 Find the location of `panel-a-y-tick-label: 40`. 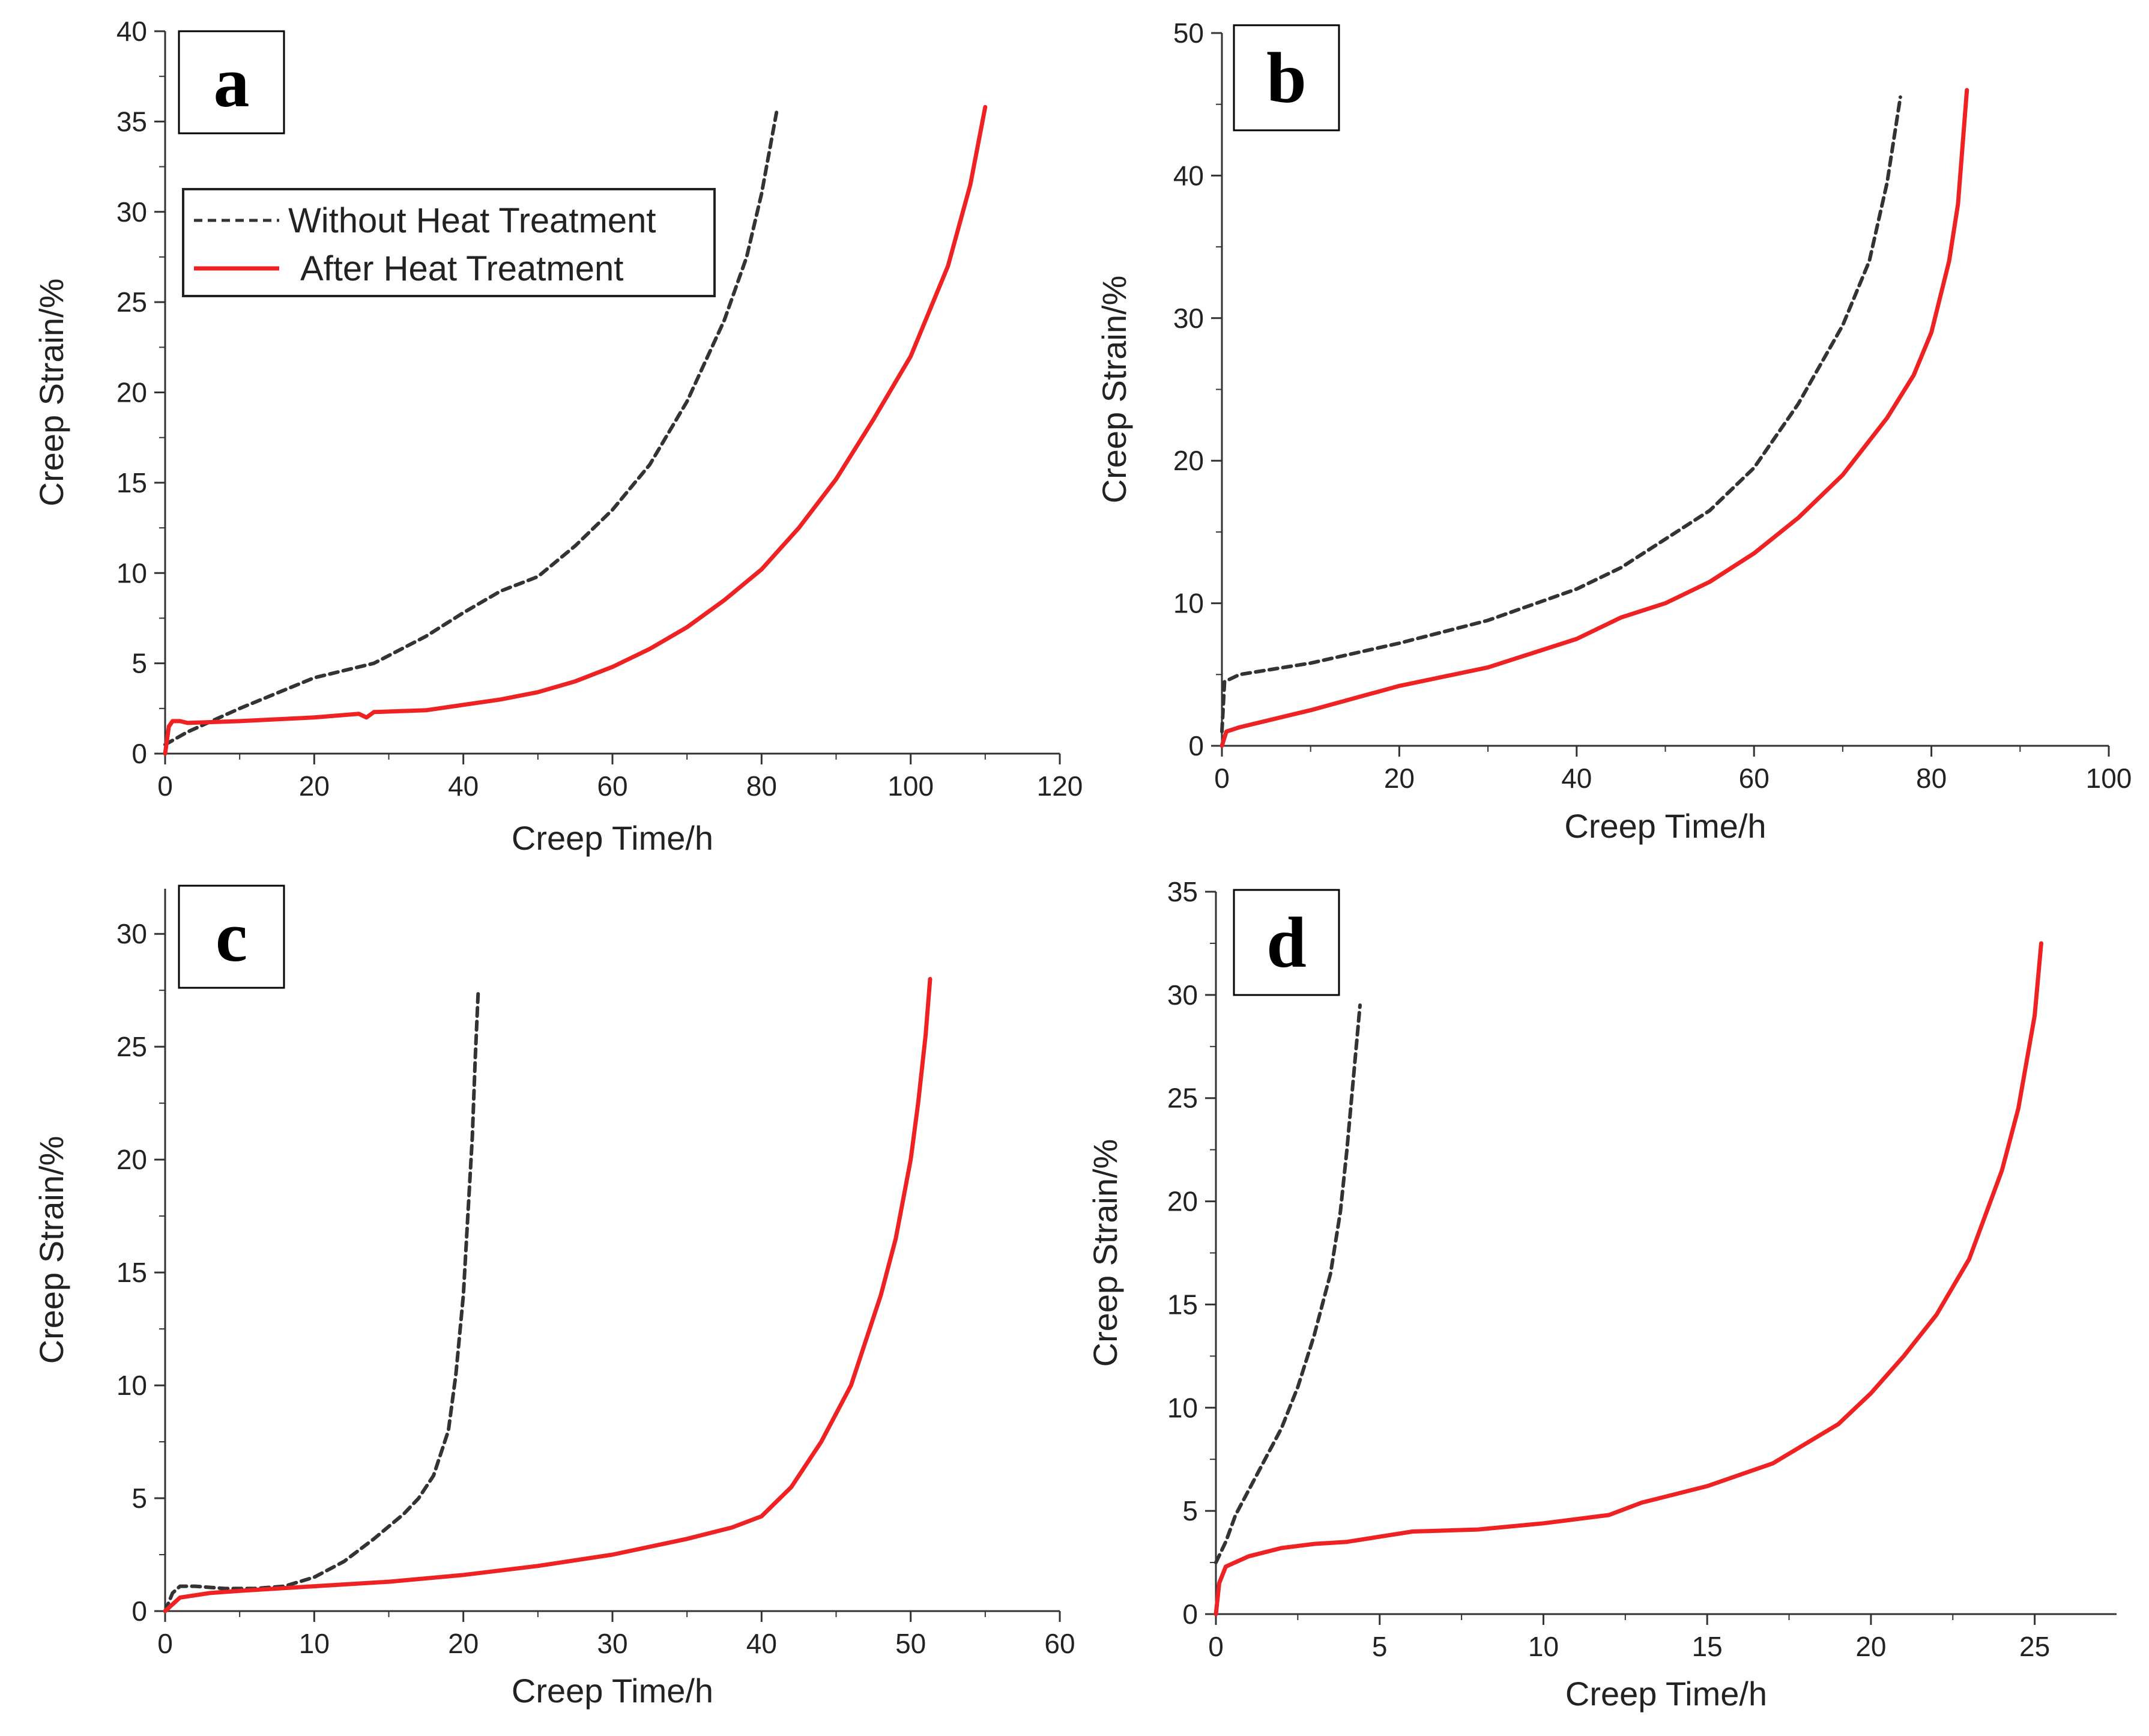

panel-a-y-tick-label: 40 is located at coordinates (132, 31).